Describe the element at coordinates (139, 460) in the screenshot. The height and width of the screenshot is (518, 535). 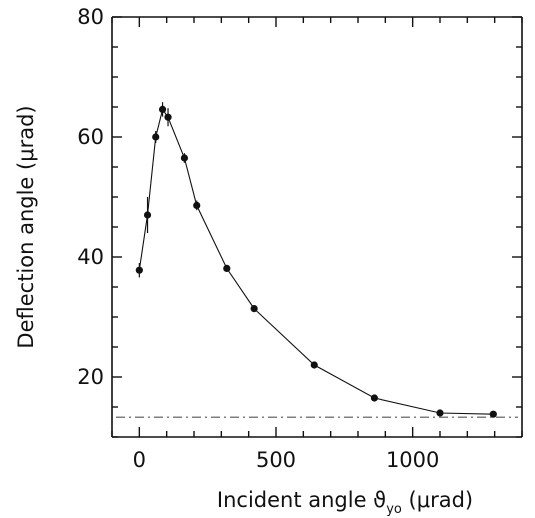
I see `x-tick-label: 0` at that location.